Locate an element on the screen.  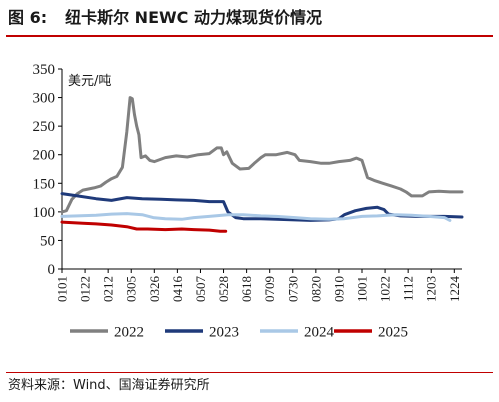
x-tick-label: 0709 is located at coordinates (269, 289).